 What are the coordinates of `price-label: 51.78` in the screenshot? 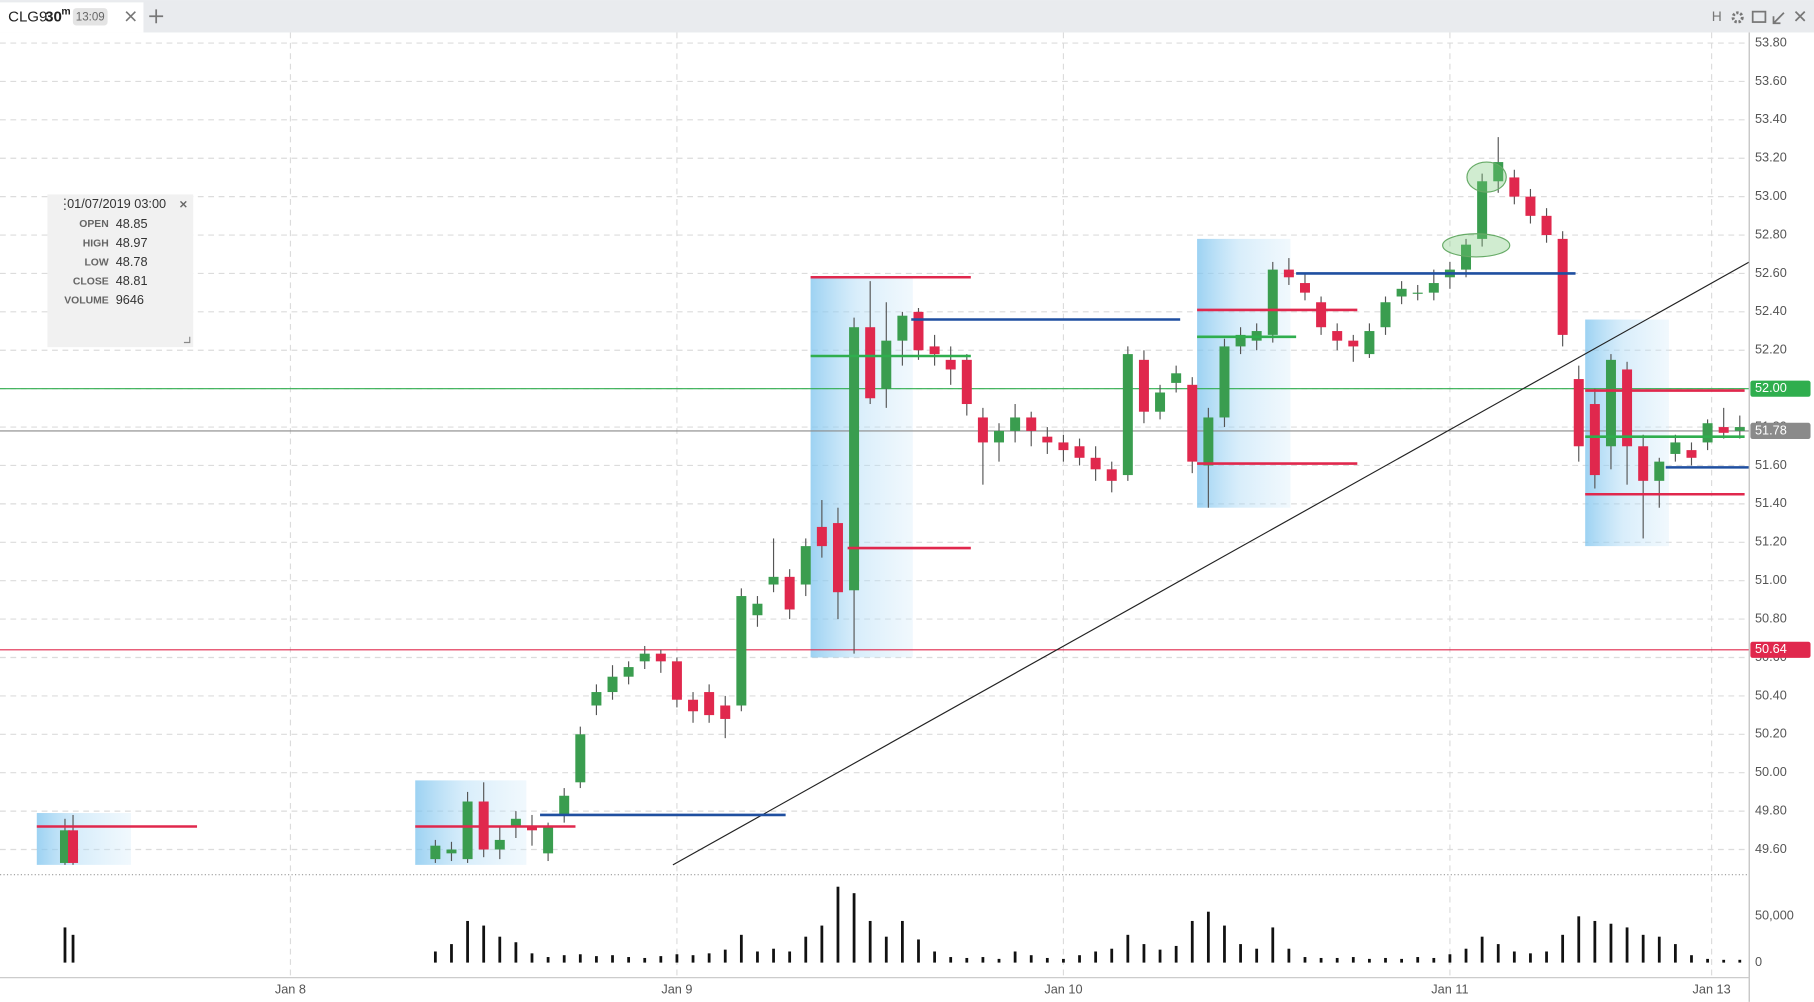 It's located at (1771, 429).